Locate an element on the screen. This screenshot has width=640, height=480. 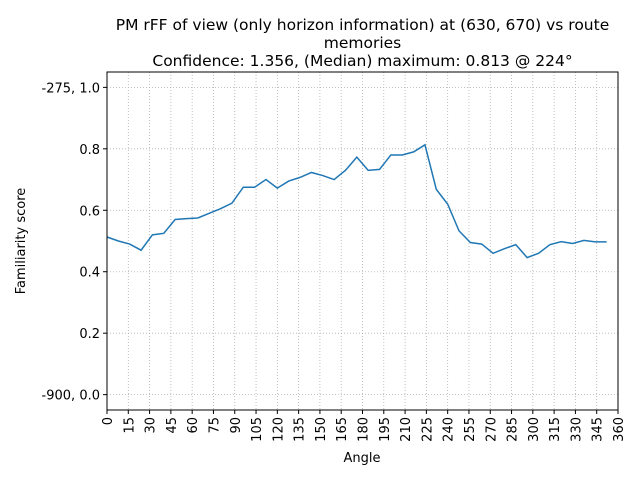
y-tick-label: 0.8 is located at coordinates (89, 150).